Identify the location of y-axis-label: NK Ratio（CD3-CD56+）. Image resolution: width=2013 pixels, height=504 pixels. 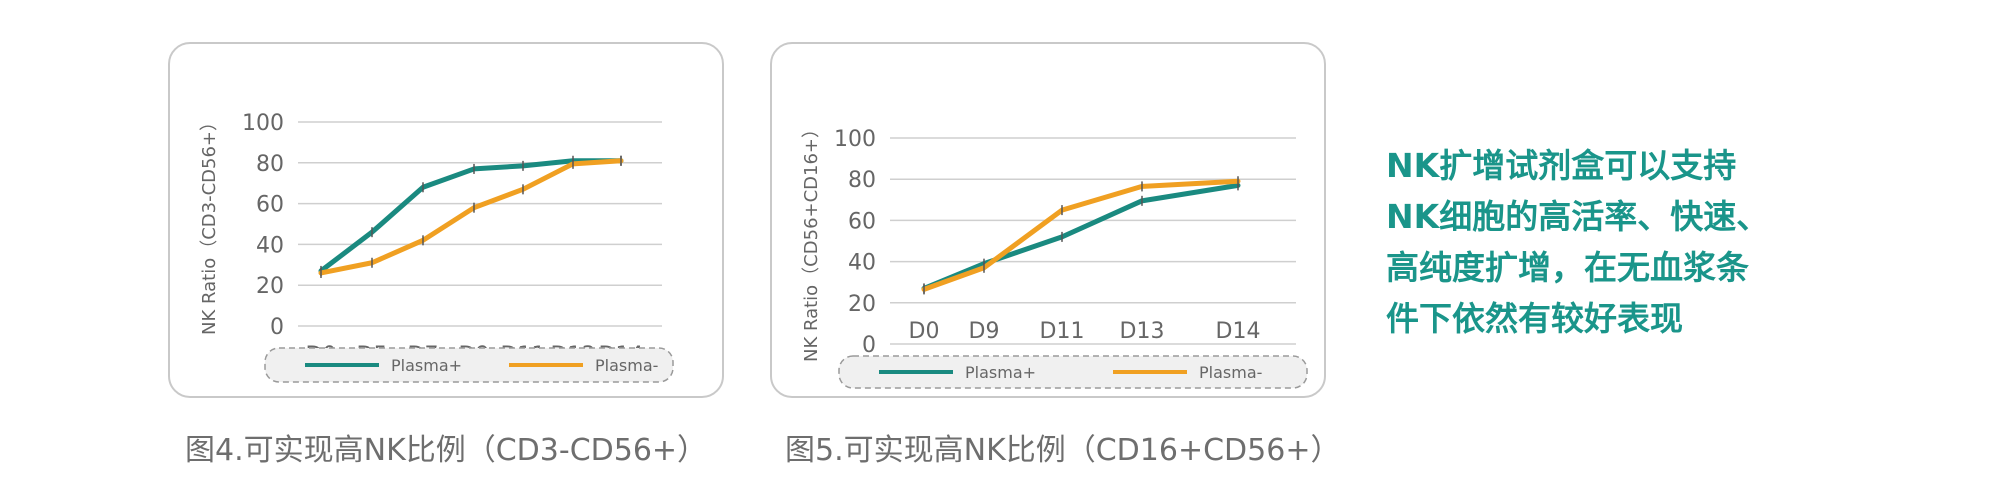
(209, 224).